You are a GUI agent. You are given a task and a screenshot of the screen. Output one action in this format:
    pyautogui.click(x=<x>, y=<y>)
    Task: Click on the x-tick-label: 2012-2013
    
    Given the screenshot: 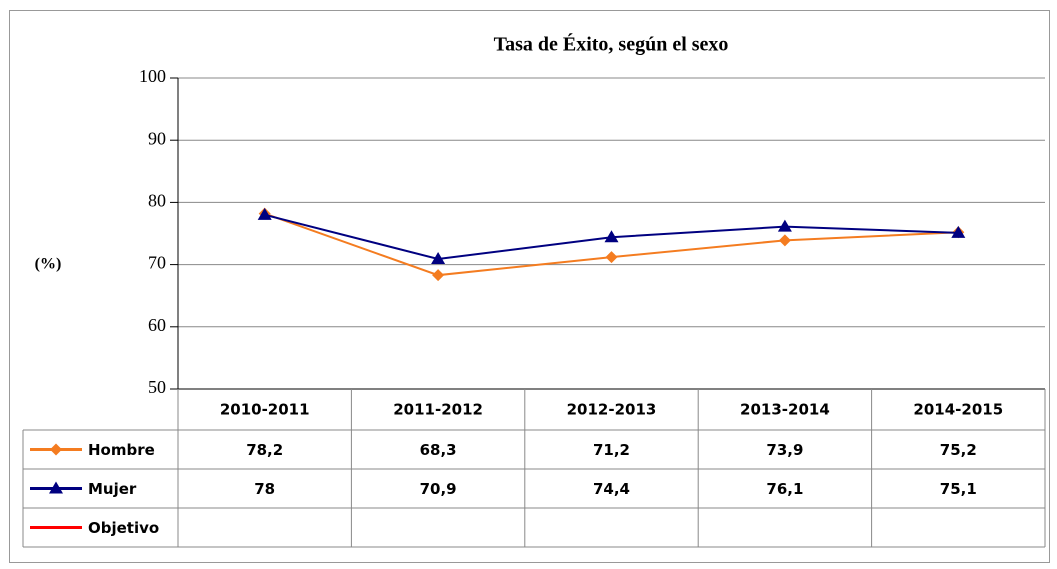 What is the action you would take?
    pyautogui.click(x=612, y=410)
    